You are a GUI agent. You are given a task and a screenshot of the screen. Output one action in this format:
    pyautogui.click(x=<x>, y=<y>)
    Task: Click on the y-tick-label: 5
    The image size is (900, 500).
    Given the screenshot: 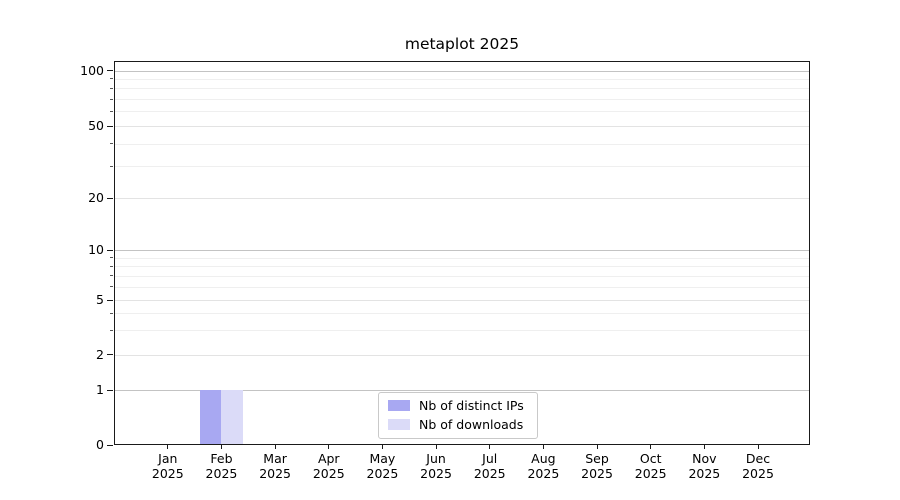 What is the action you would take?
    pyautogui.click(x=100, y=299)
    